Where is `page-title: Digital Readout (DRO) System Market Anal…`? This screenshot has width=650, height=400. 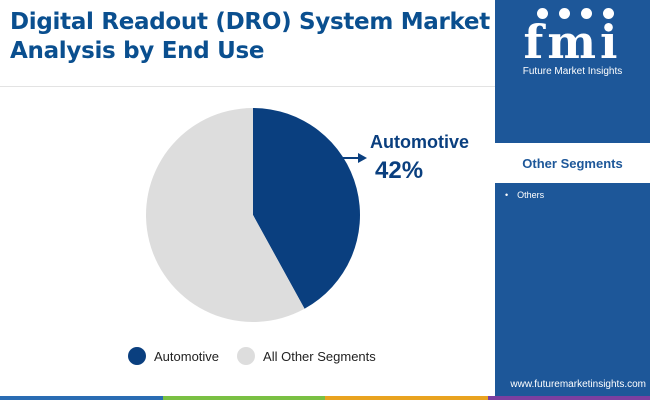
page-title: Digital Readout (DRO) System Market Anal… is located at coordinates (250, 36).